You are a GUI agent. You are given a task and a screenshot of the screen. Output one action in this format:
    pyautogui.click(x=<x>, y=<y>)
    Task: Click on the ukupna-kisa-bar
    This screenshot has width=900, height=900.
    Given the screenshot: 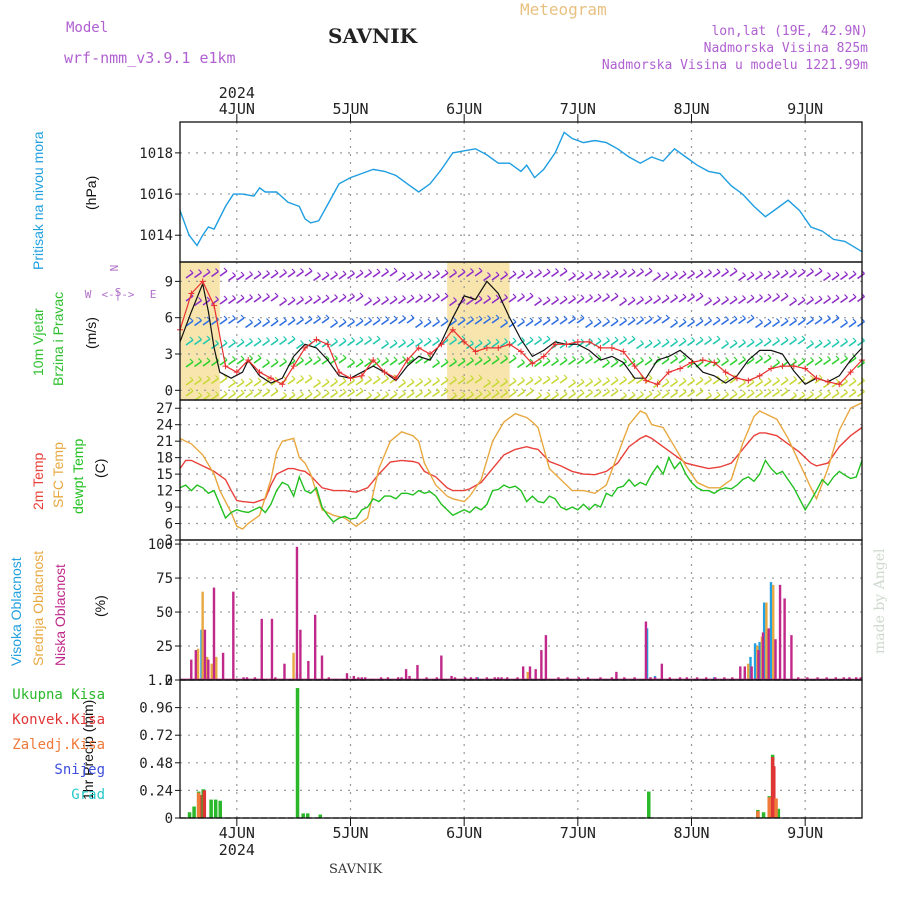 What is the action you would take?
    pyautogui.click(x=763, y=815)
    